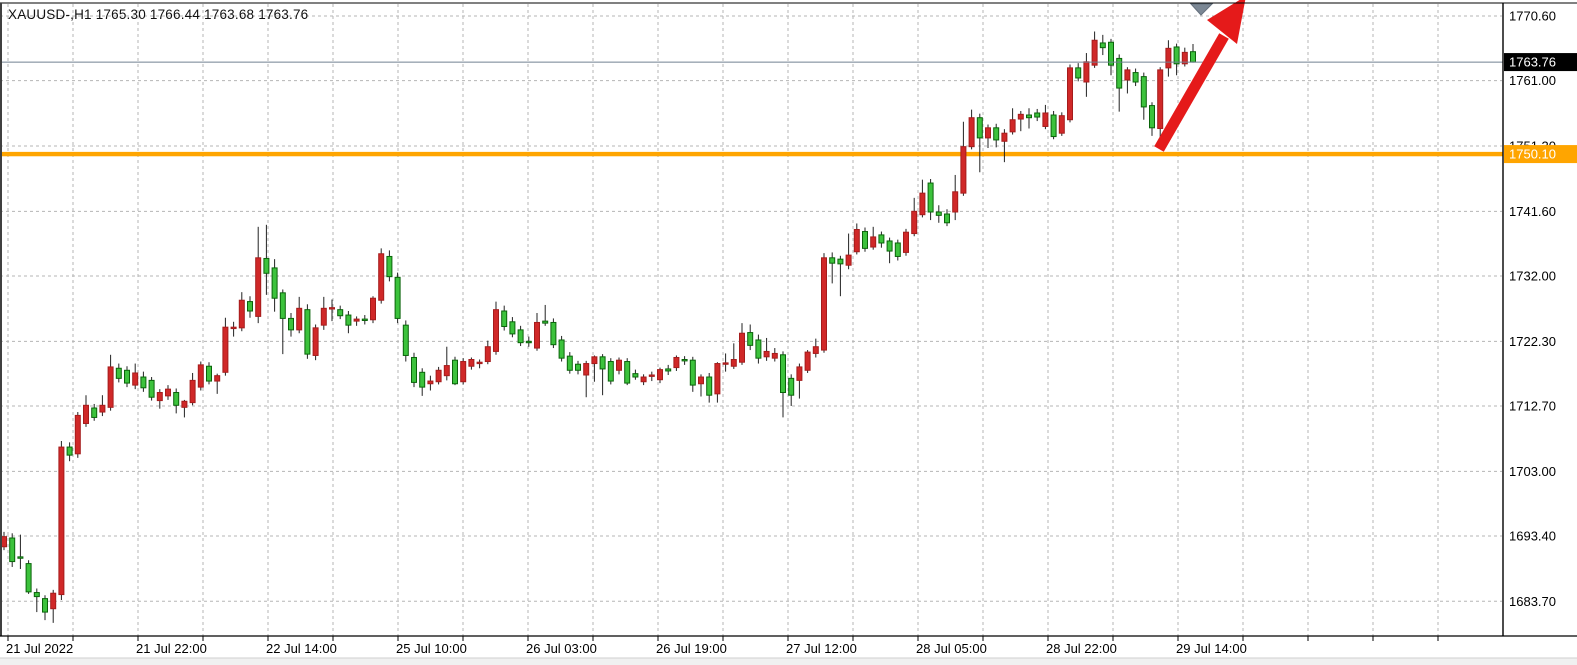  Describe the element at coordinates (1191, 92) in the screenshot. I see `trend-arrow-shaft` at that location.